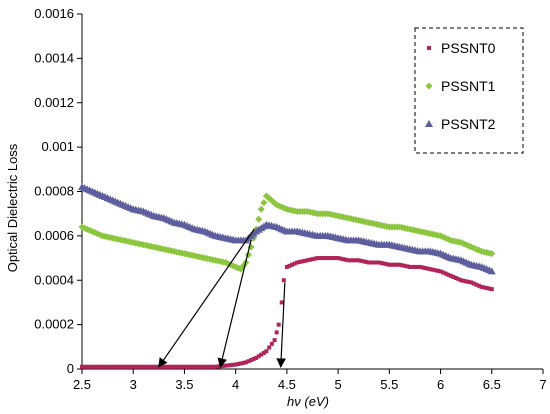  What do you see at coordinates (389, 384) in the screenshot?
I see `x-tick-label: 5.5` at bounding box center [389, 384].